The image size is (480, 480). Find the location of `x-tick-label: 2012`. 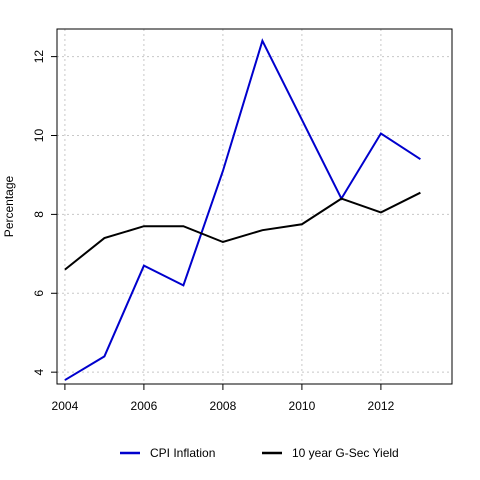

x-tick-label: 2012 is located at coordinates (381, 406).